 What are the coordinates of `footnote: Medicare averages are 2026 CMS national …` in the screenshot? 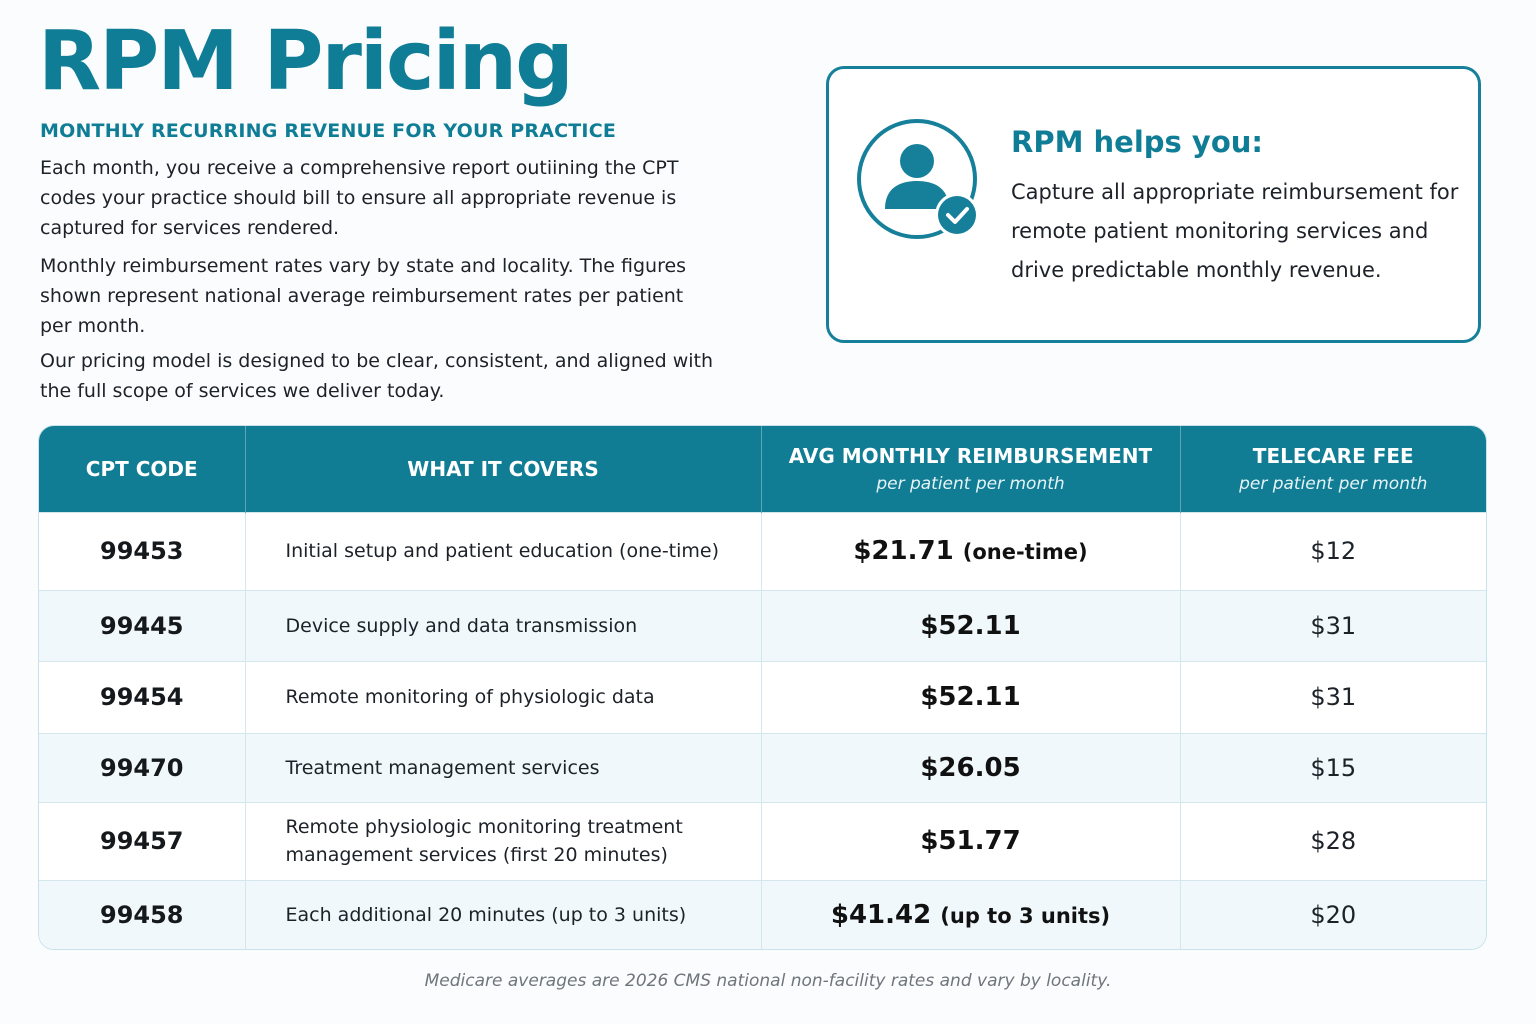 It's located at (768, 981).